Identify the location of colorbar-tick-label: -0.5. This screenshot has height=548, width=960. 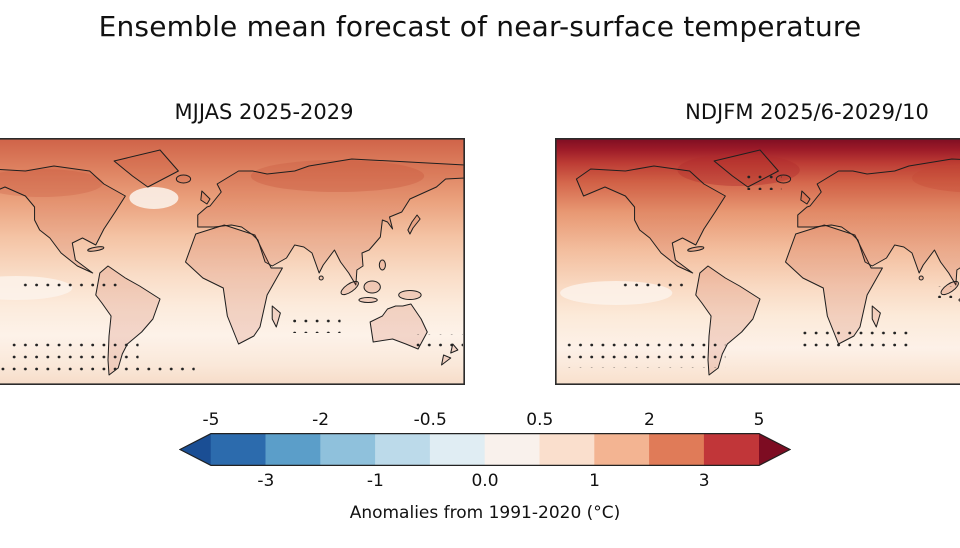
(430, 420).